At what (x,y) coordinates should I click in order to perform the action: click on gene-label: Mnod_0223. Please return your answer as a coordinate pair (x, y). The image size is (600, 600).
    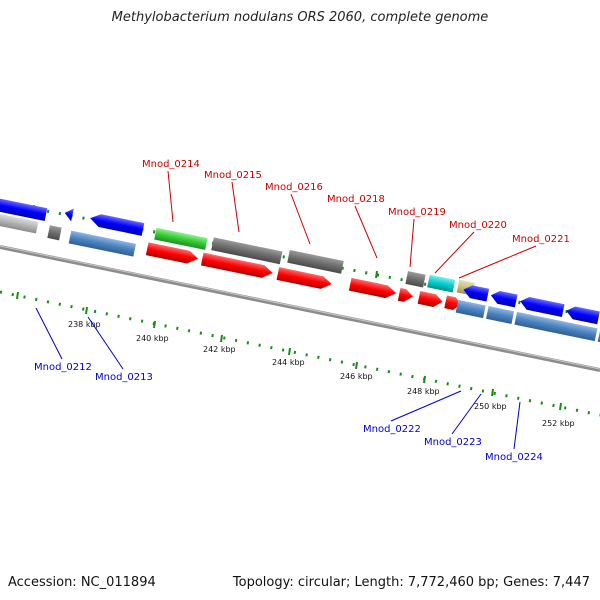
    Looking at the image, I should click on (453, 442).